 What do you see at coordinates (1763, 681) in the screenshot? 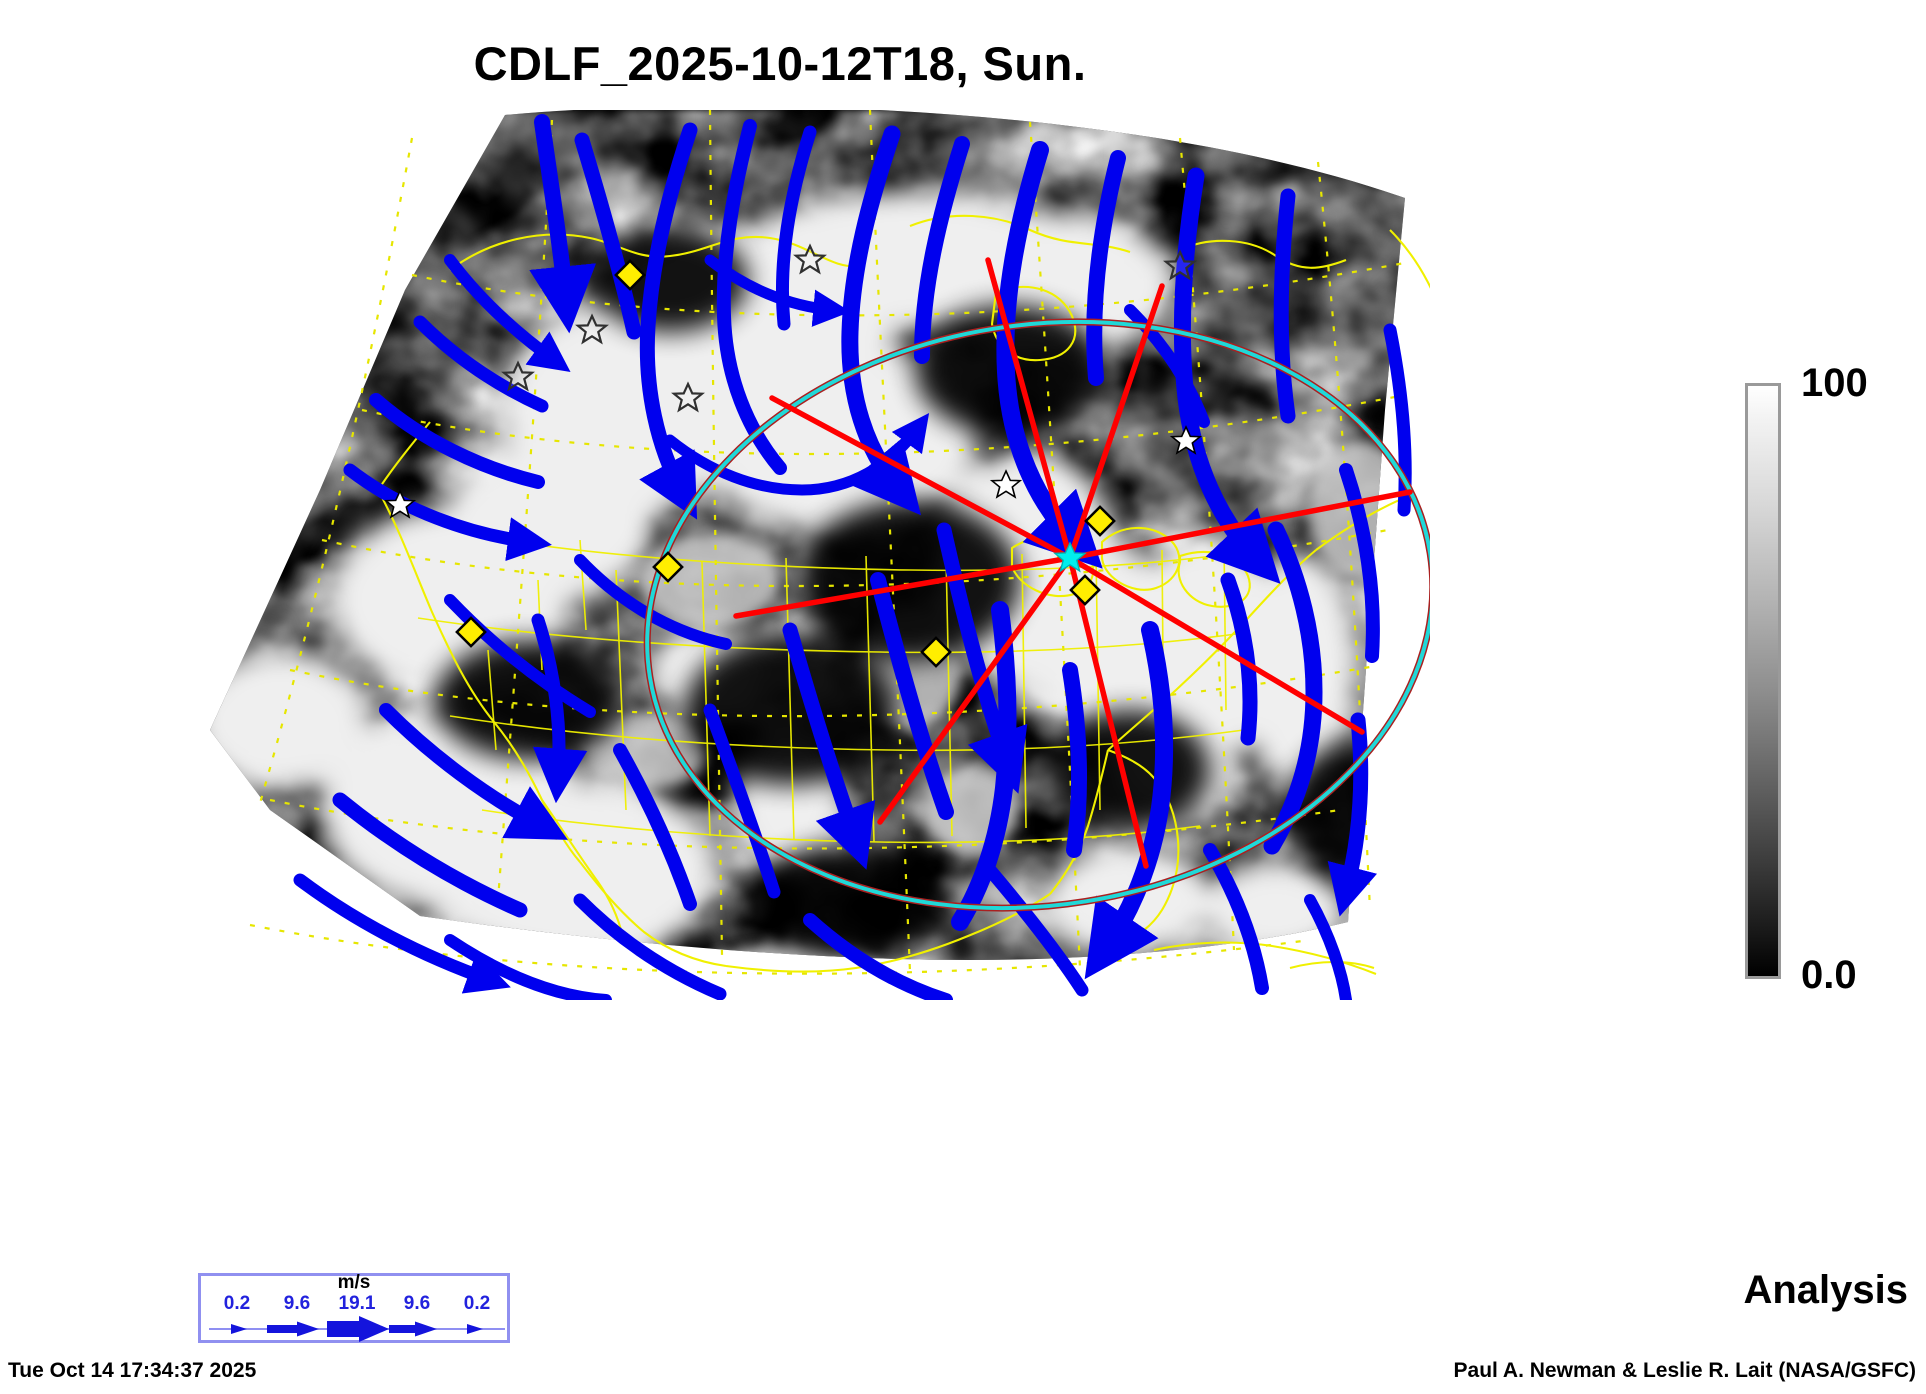
I see `colorbar-gradient` at bounding box center [1763, 681].